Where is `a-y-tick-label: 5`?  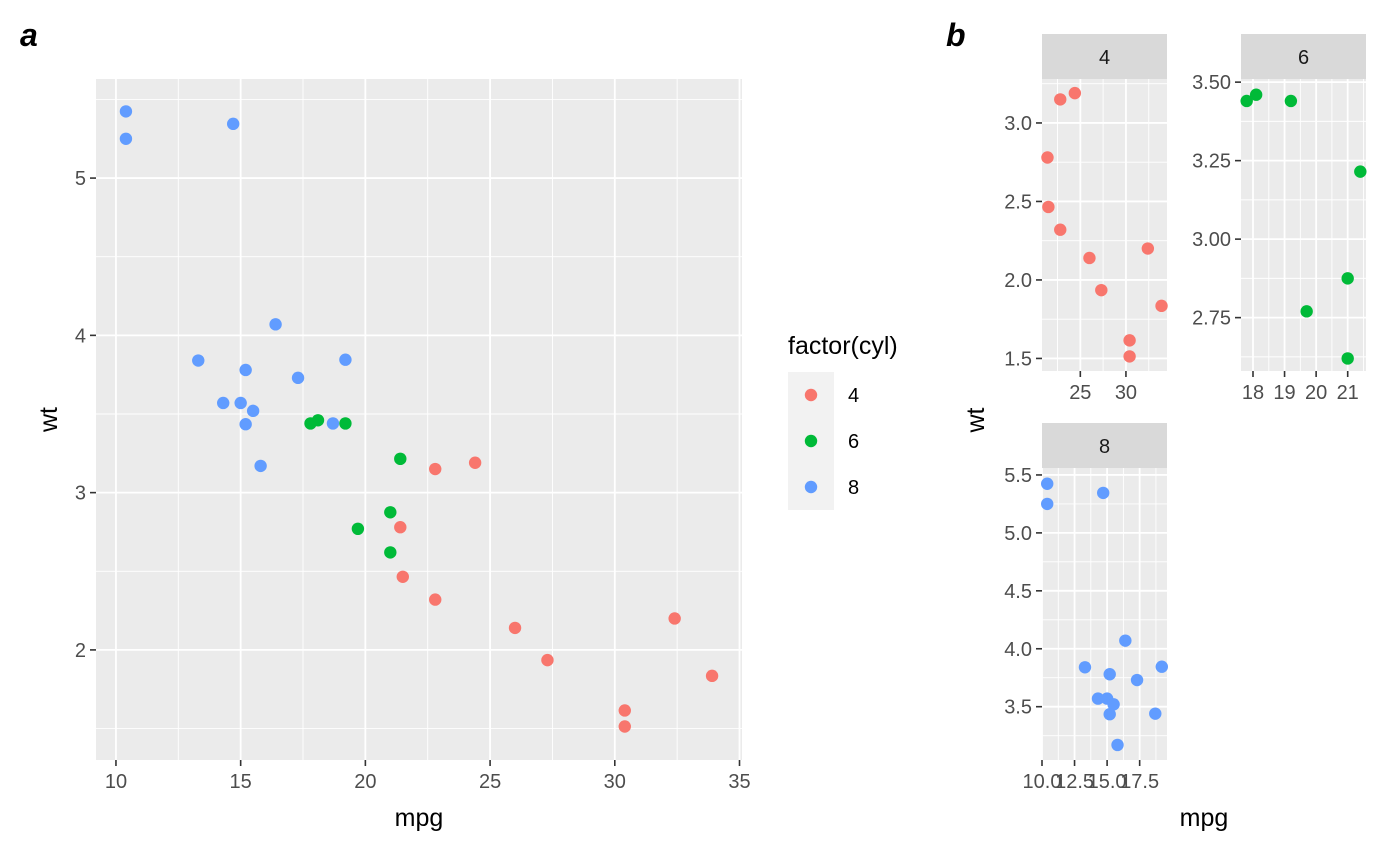
a-y-tick-label: 5 is located at coordinates (80, 179).